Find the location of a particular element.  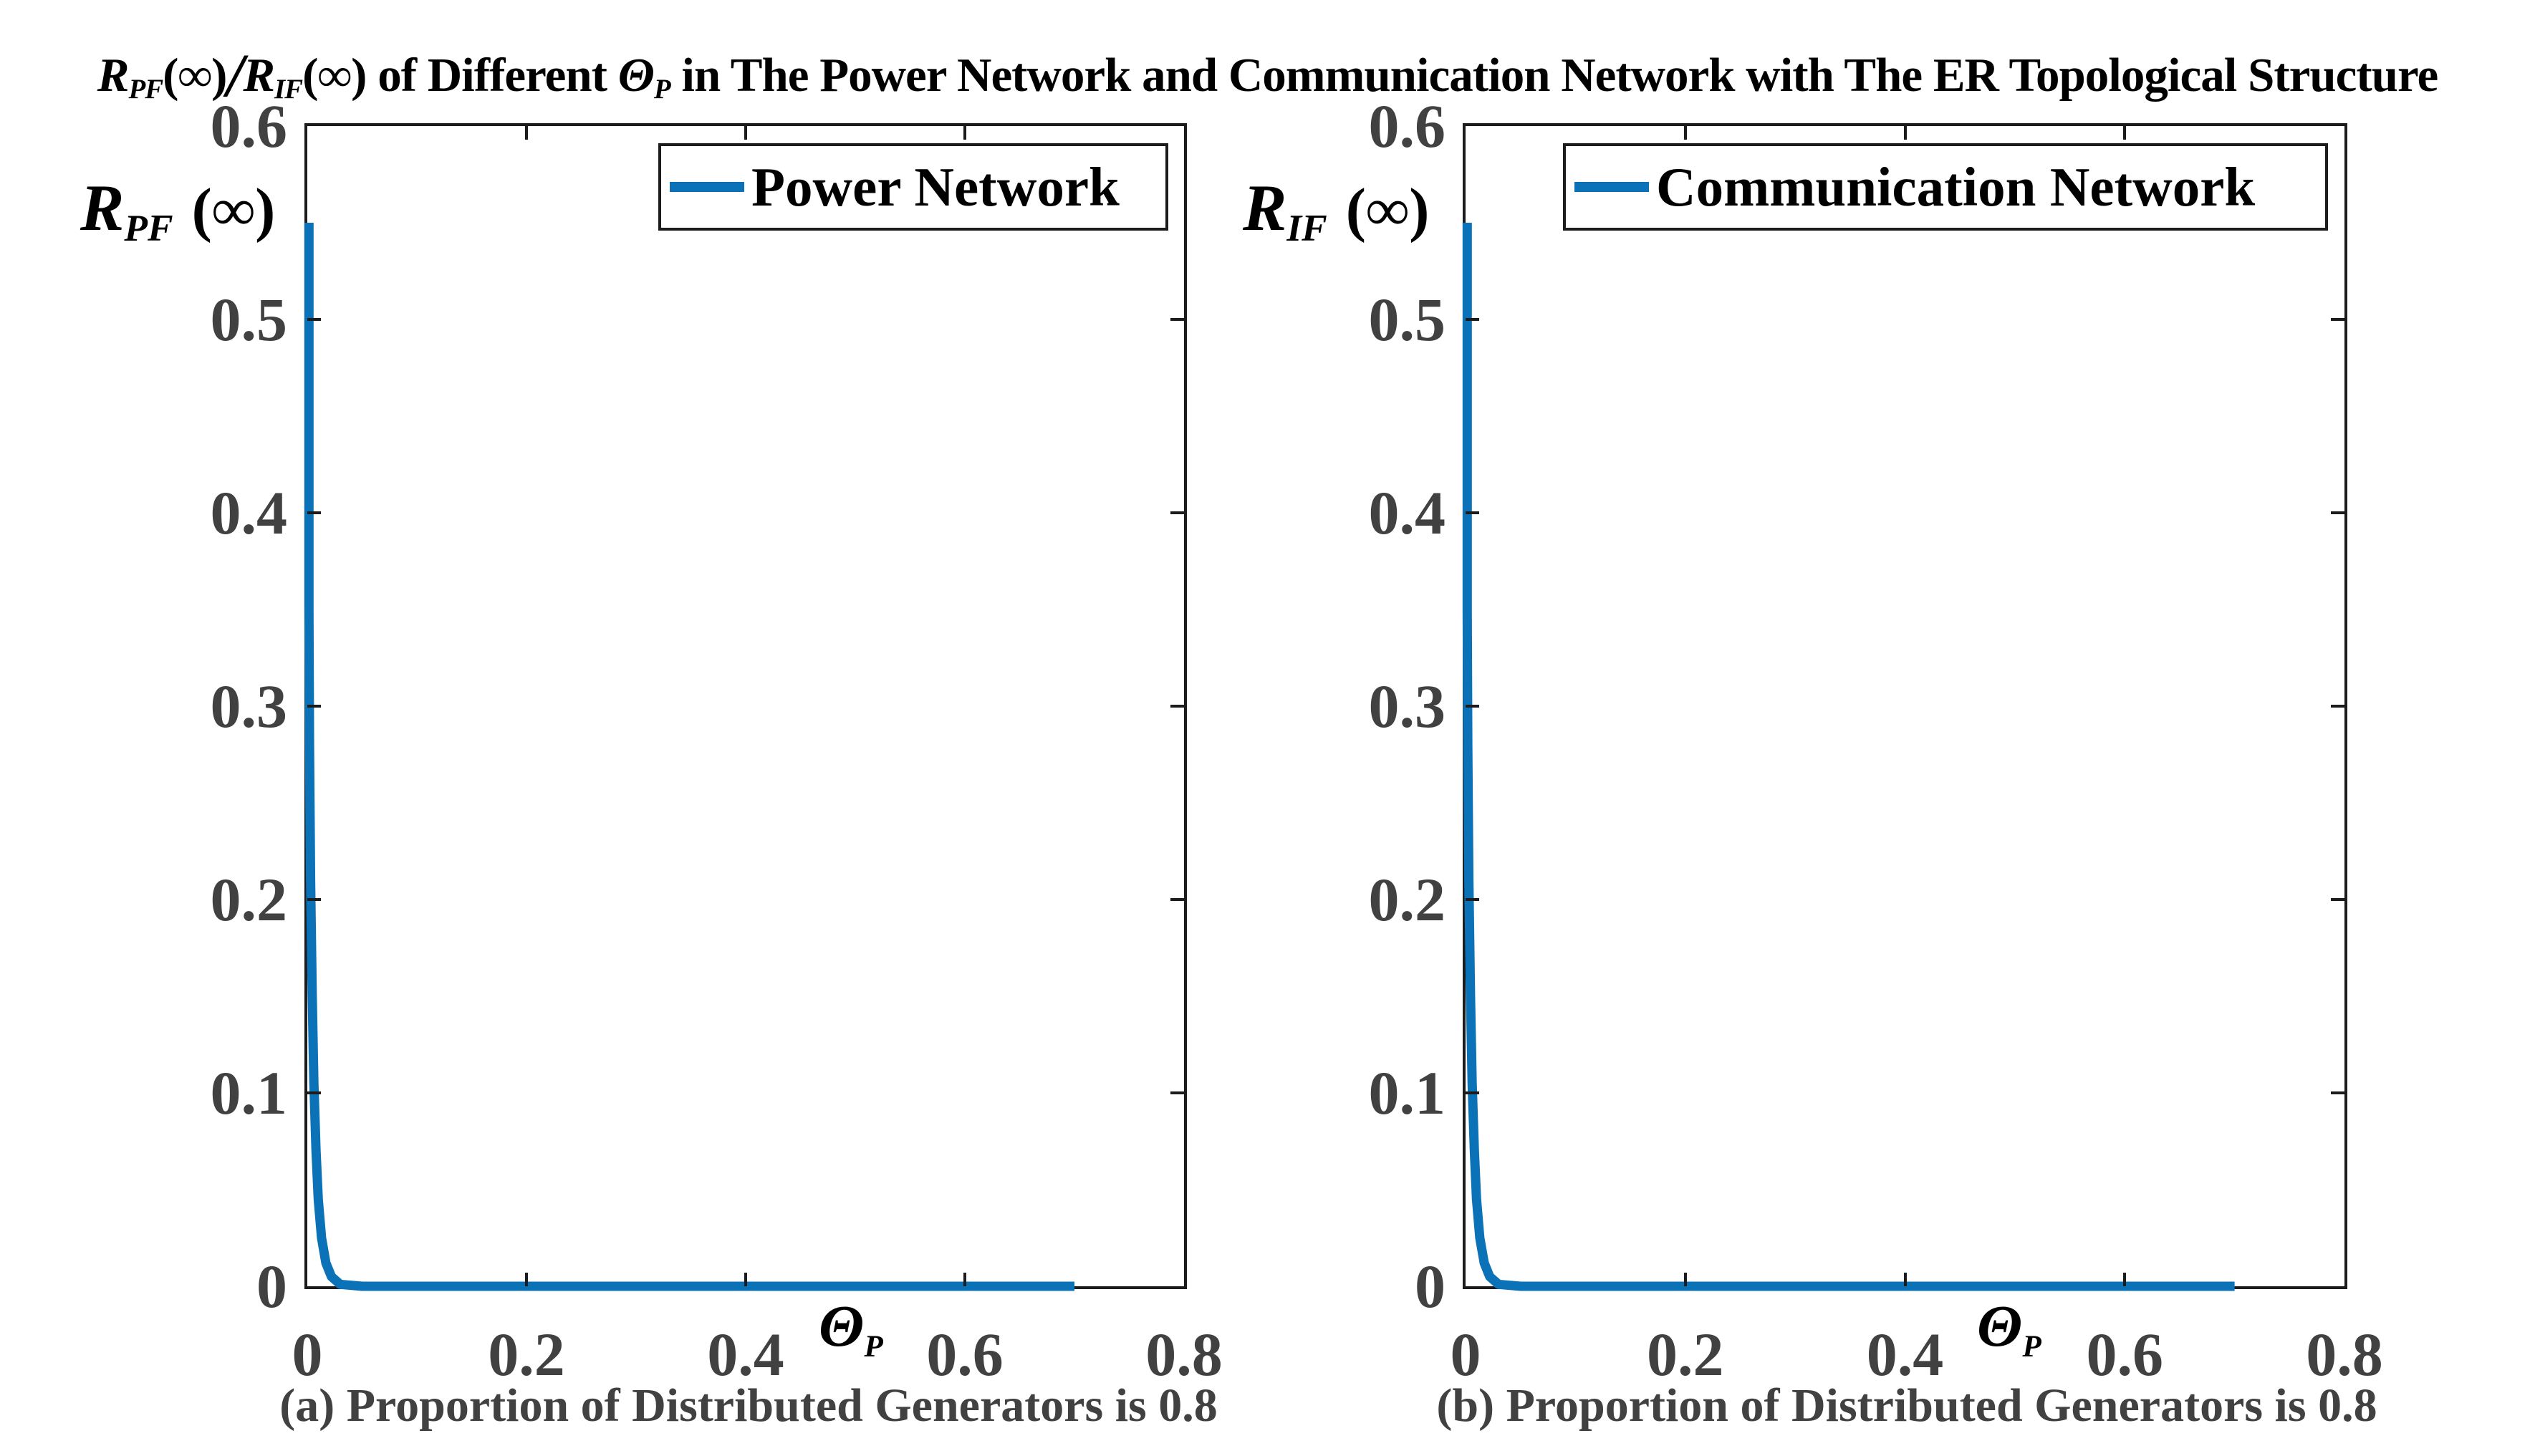

title-math-inf2: (∞) is located at coordinates (334, 75).